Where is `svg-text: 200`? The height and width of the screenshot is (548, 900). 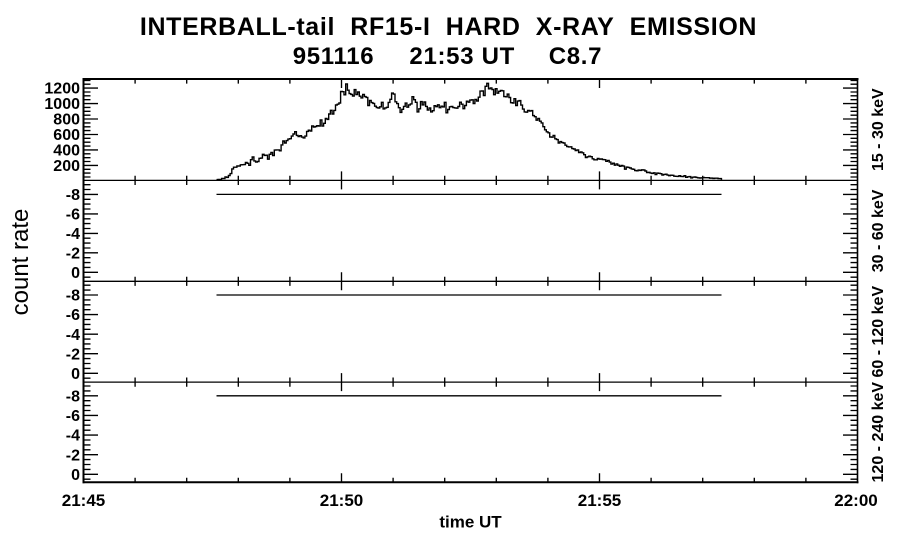 svg-text: 200 is located at coordinates (66, 166).